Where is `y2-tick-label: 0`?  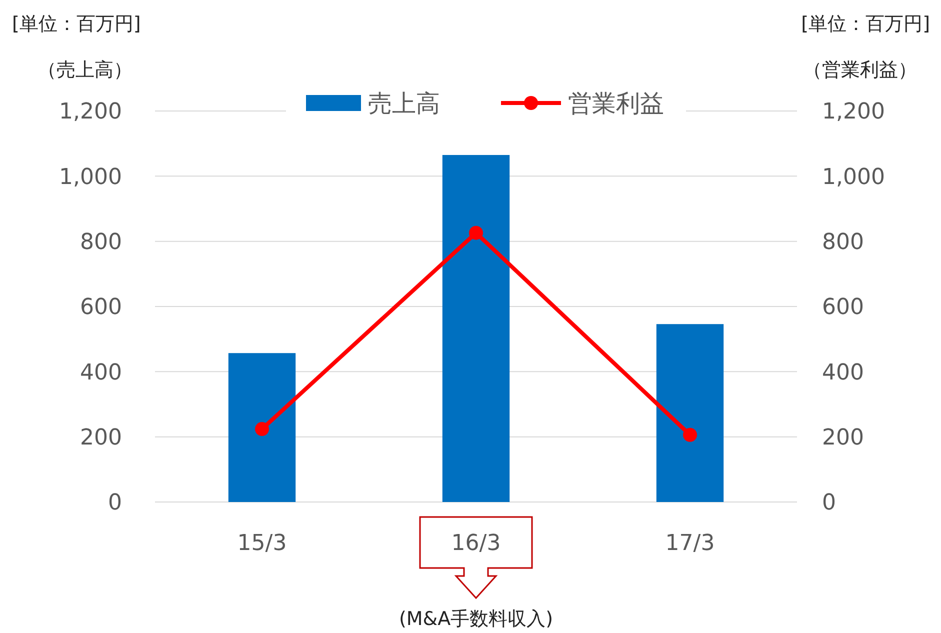
y2-tick-label: 0 is located at coordinates (829, 503).